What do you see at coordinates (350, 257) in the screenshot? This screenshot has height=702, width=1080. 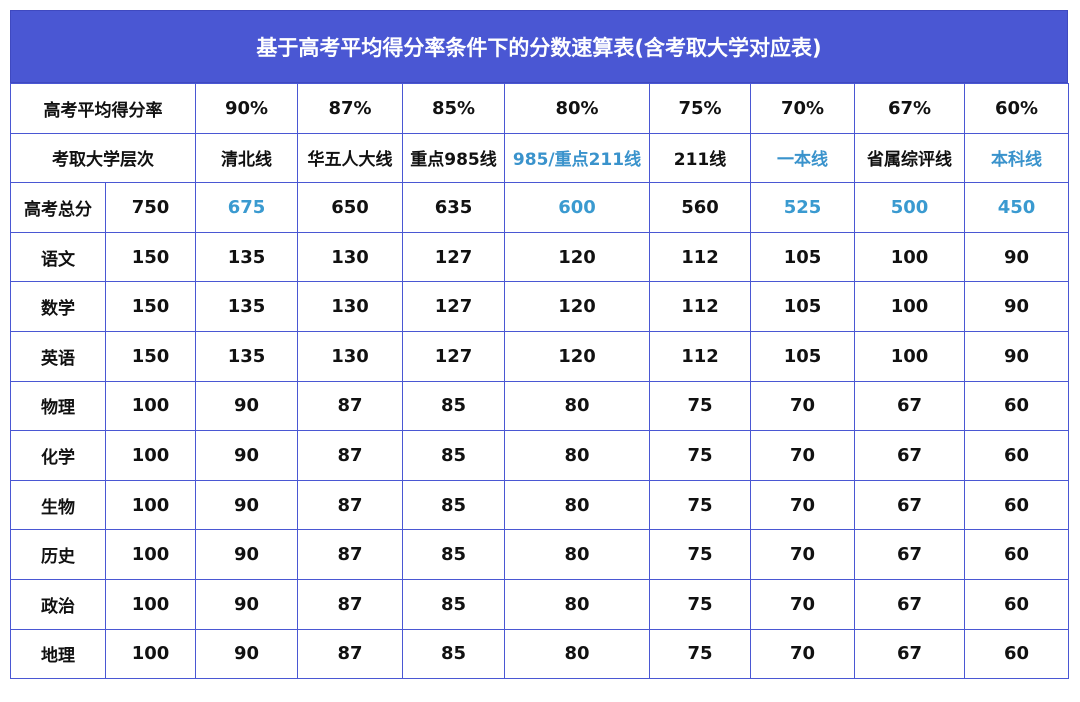 I see `score-cell: 130` at bounding box center [350, 257].